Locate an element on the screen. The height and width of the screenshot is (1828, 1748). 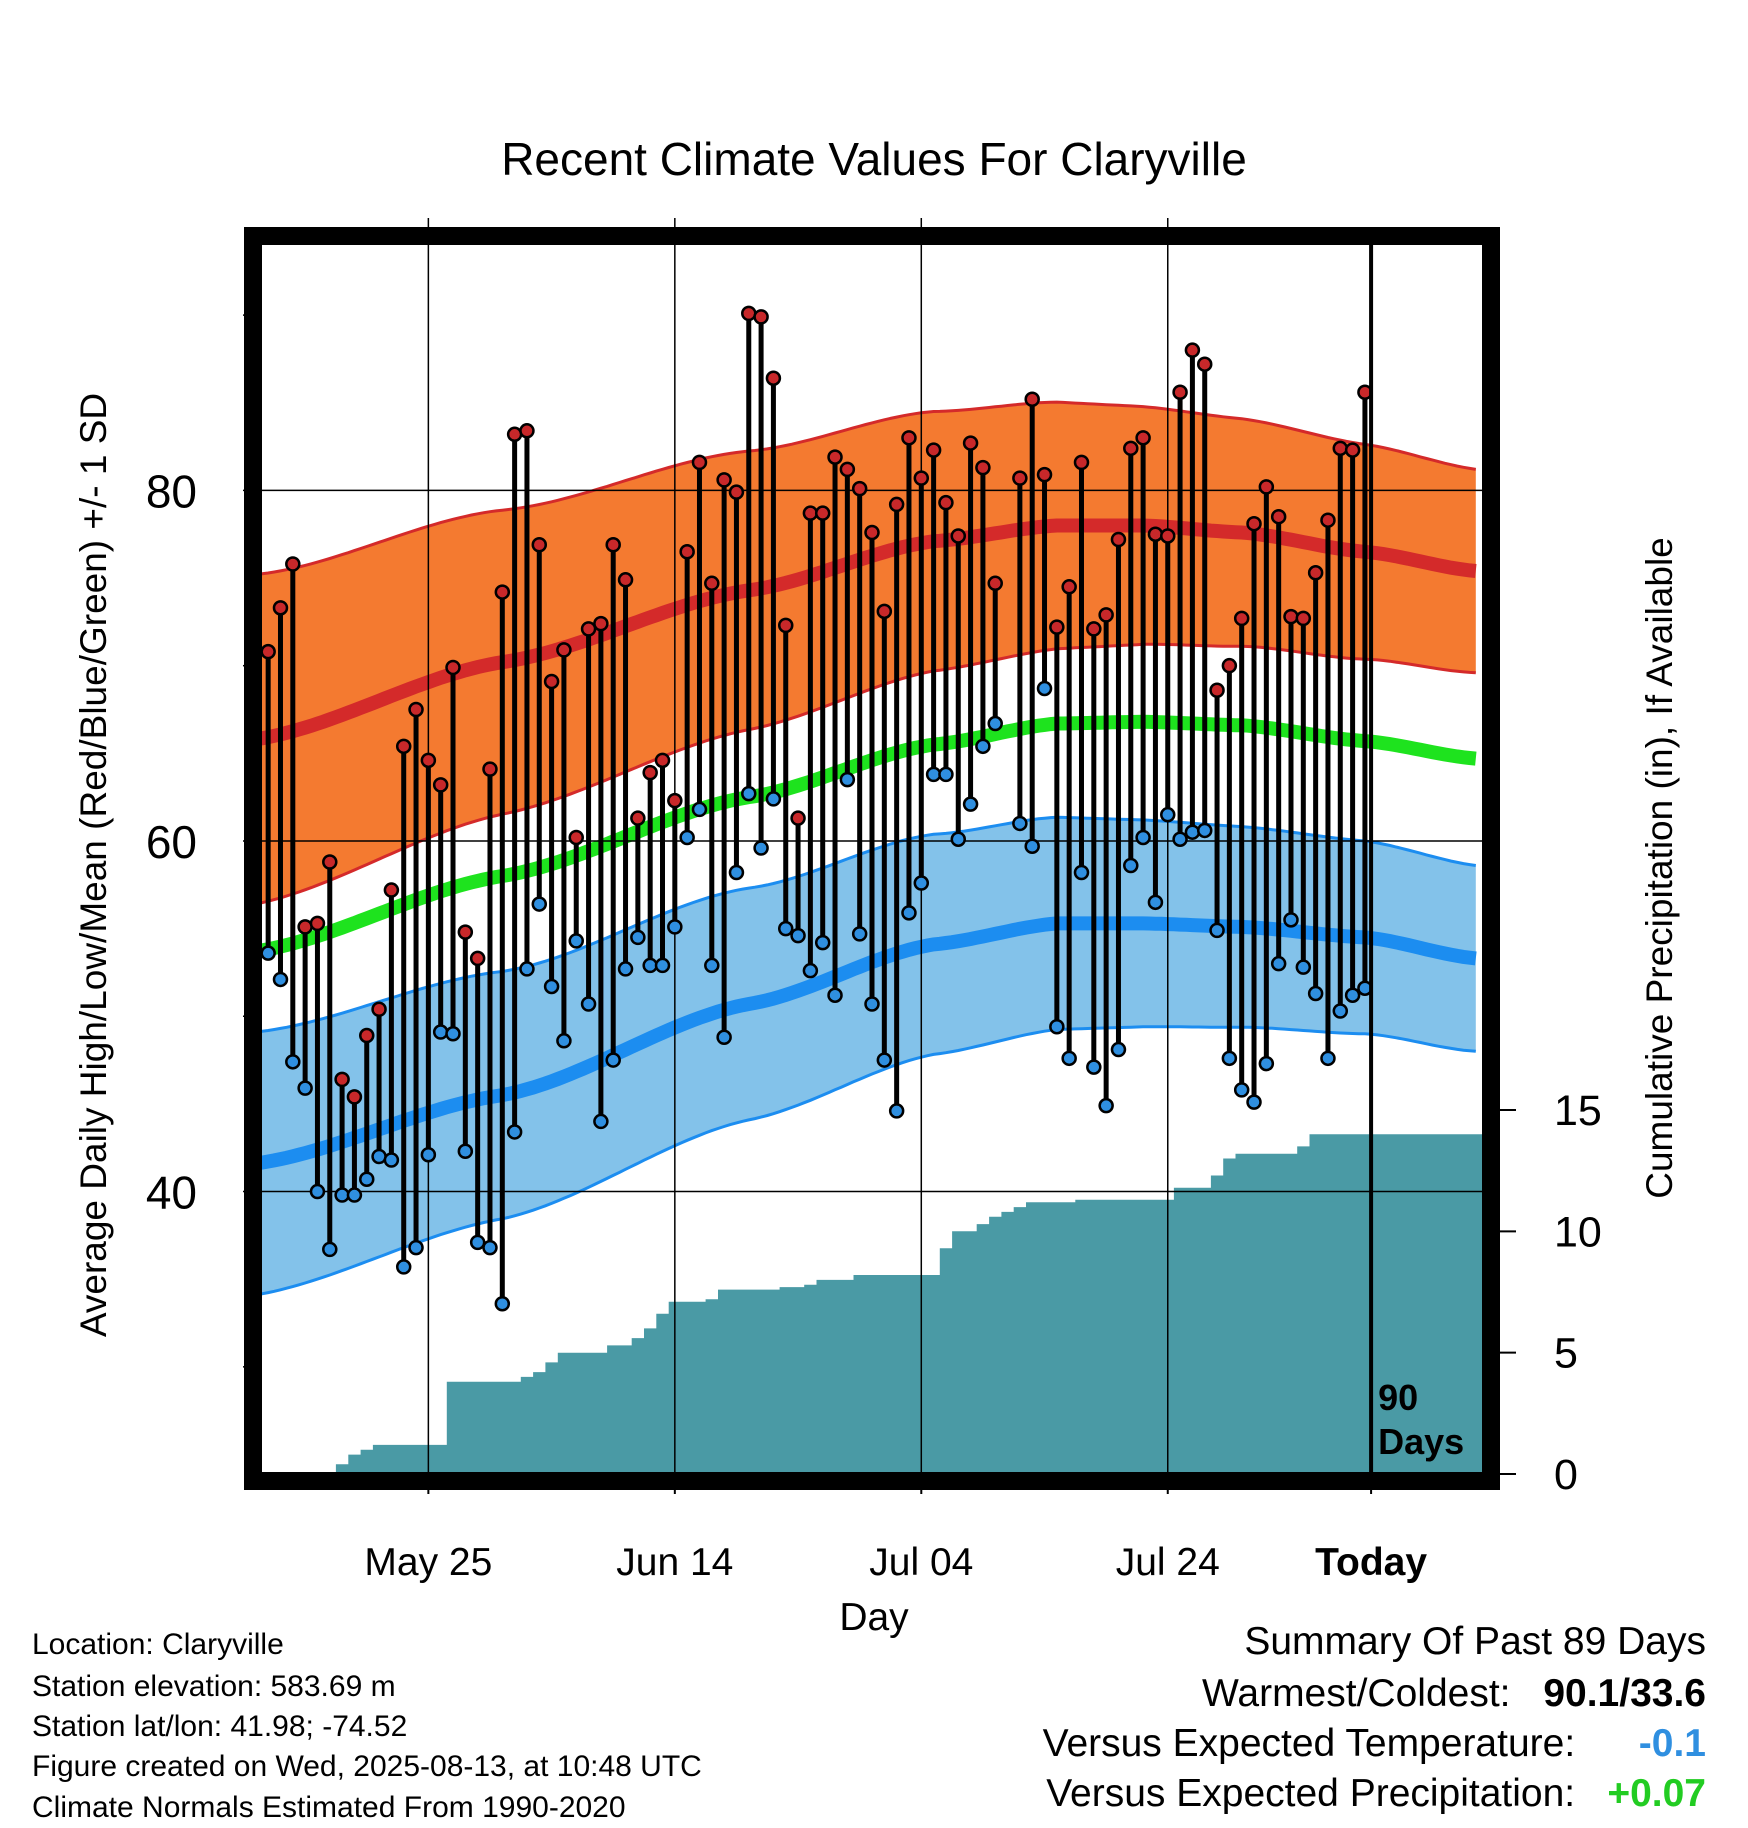
x-tick-label: Jul 24 is located at coordinates (1168, 1562).